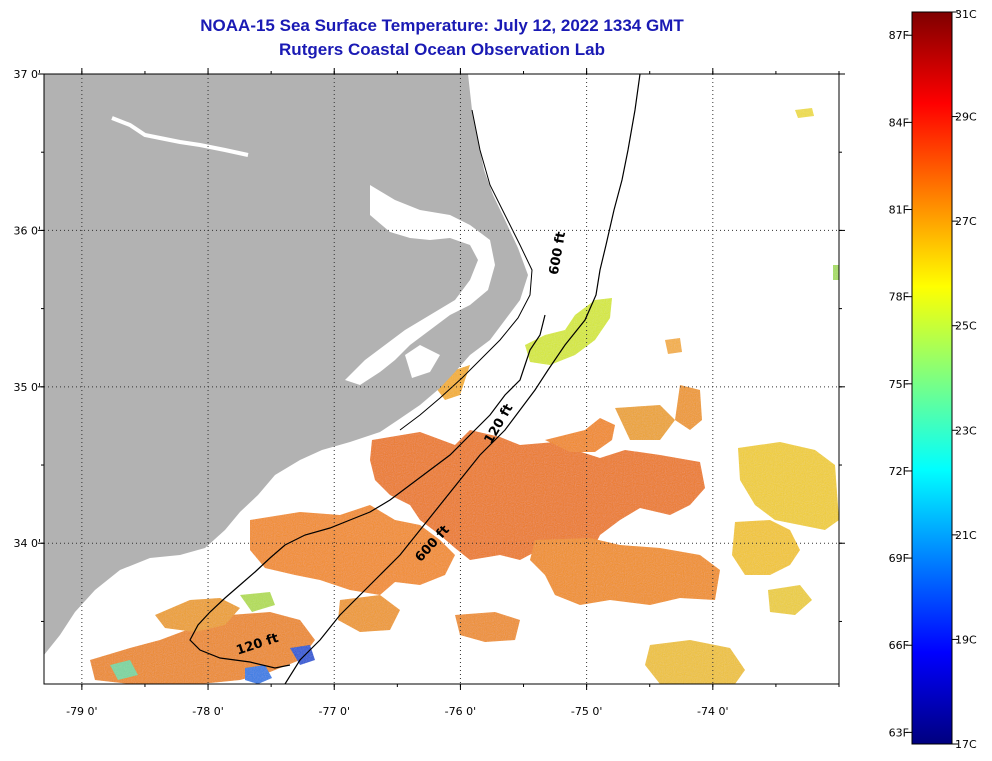 The width and height of the screenshot is (992, 761). Describe the element at coordinates (82, 711) in the screenshot. I see `lon-tick-label: -79 0'` at that location.